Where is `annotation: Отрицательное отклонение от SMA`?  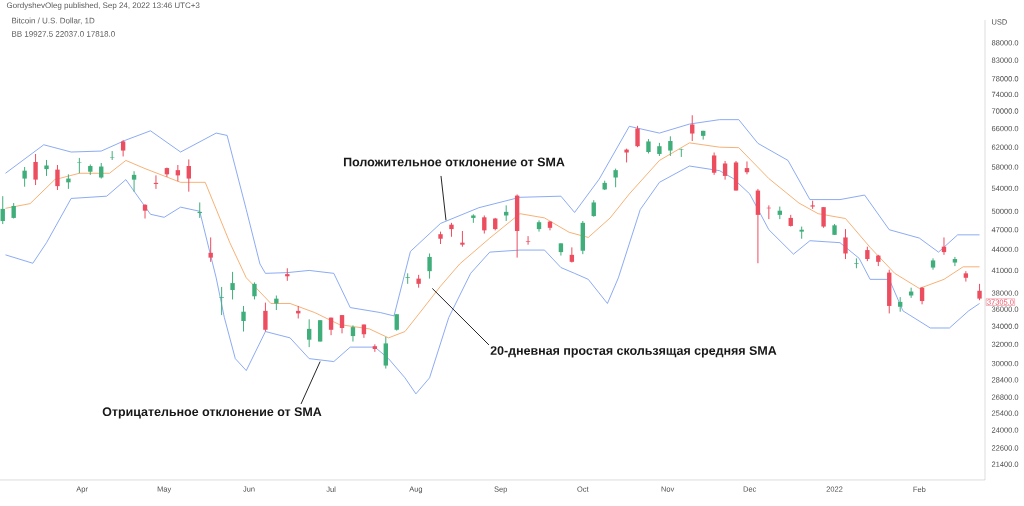
annotation: Отрицательное отклонение от SMA is located at coordinates (212, 413).